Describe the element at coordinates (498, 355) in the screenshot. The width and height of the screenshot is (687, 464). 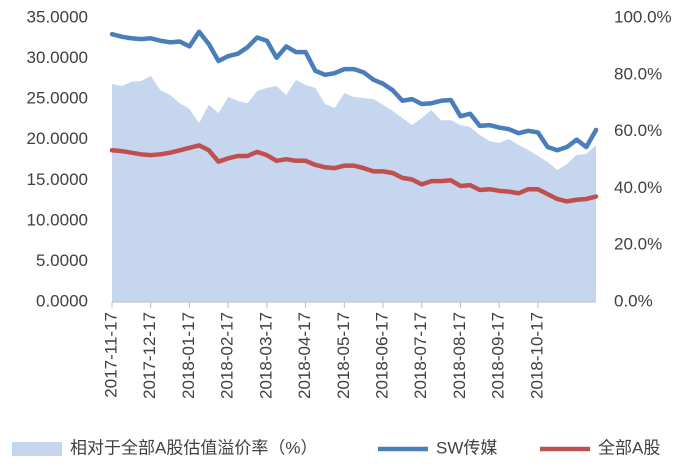
I see `x-tick-label: 2018-09-17` at that location.